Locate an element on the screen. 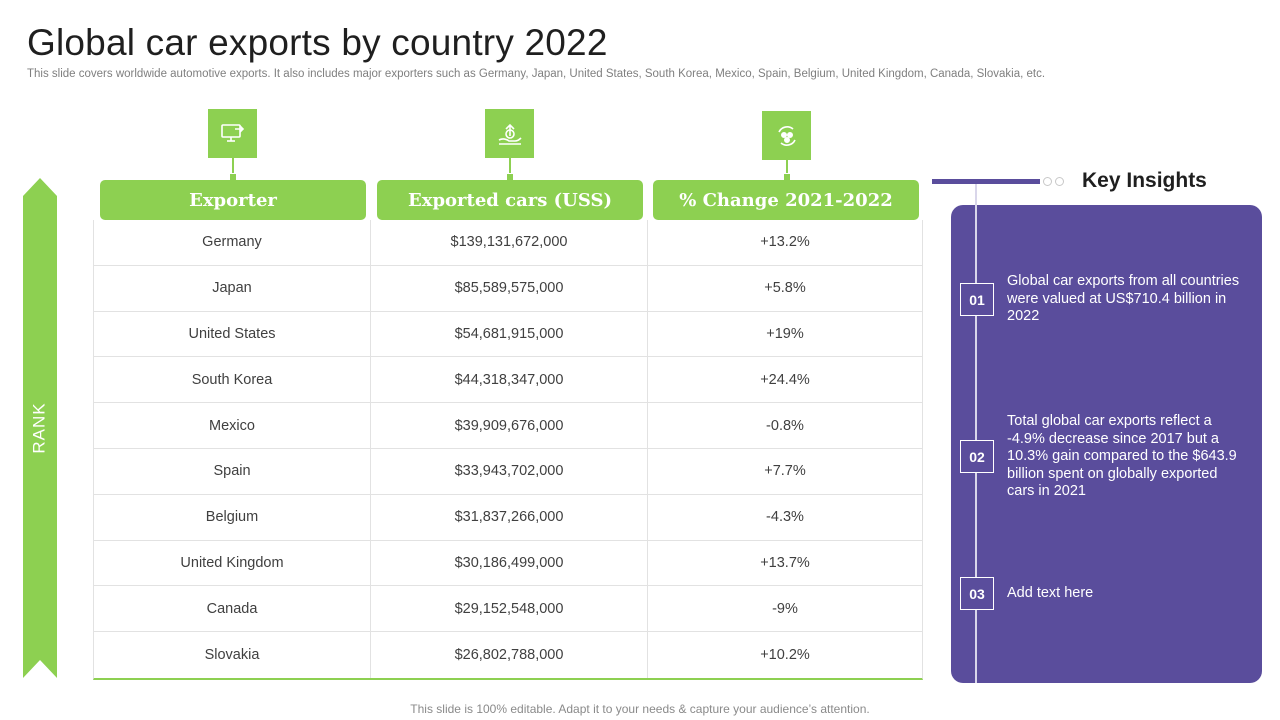 Image resolution: width=1280 pixels, height=720 pixels. cell-value: $30,186,499,000 is located at coordinates (509, 563).